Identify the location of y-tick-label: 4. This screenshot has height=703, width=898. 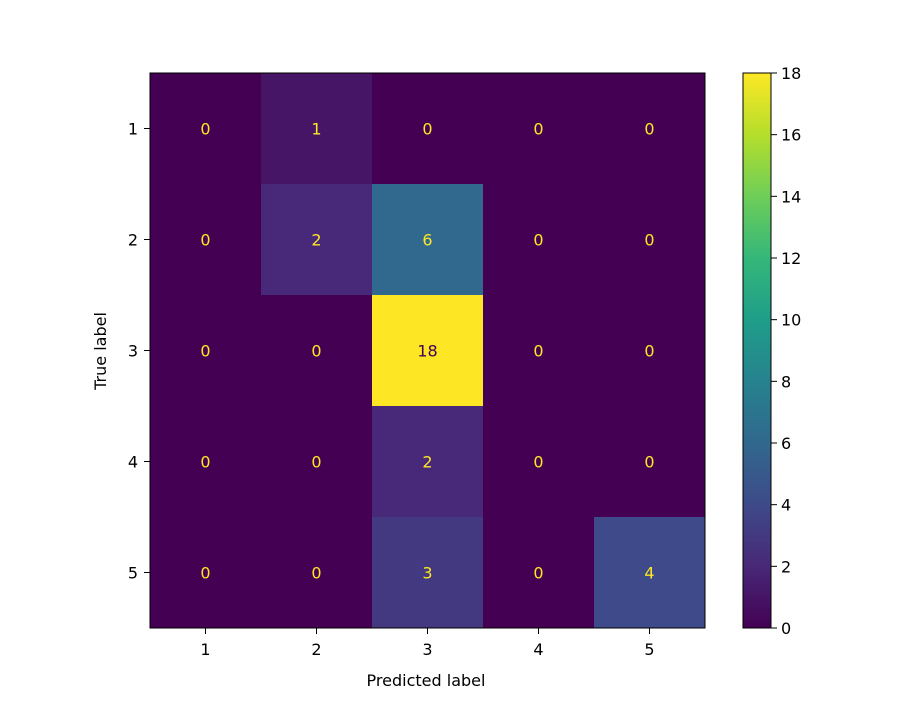
(133, 462).